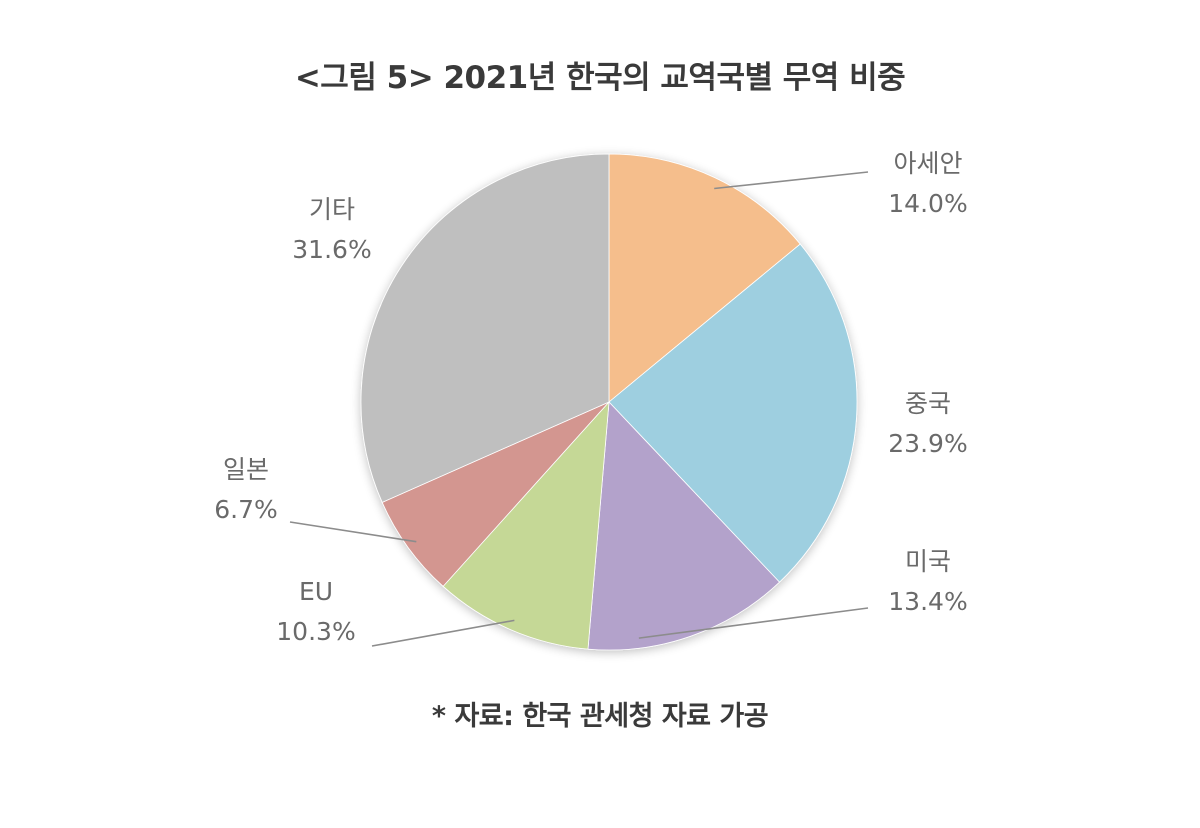 The width and height of the screenshot is (1200, 828). Describe the element at coordinates (927, 443) in the screenshot. I see `slice-value-label-2: 23.9%` at that location.